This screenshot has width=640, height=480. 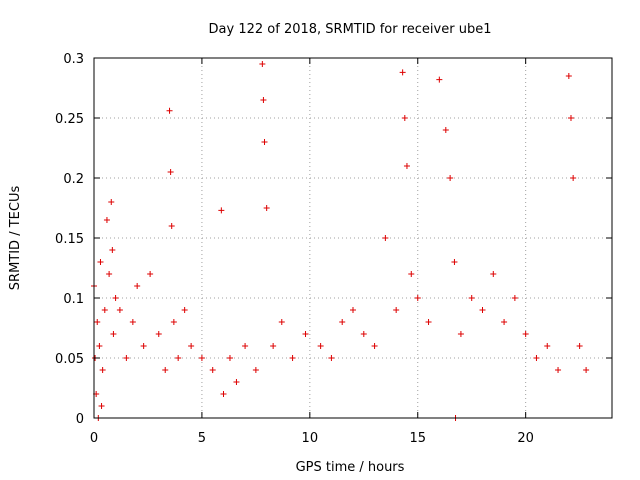 I want to click on y-tick-label: 0.05, so click(x=69, y=359).